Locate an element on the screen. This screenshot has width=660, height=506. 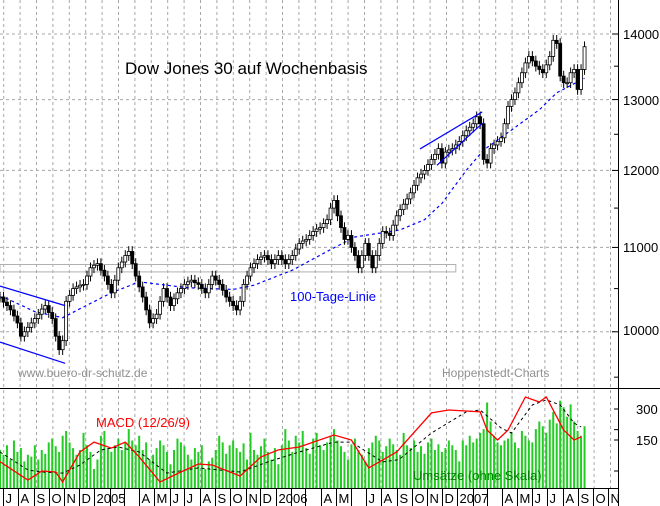
source-label: Hoppenstedt-Charts is located at coordinates (495, 373).